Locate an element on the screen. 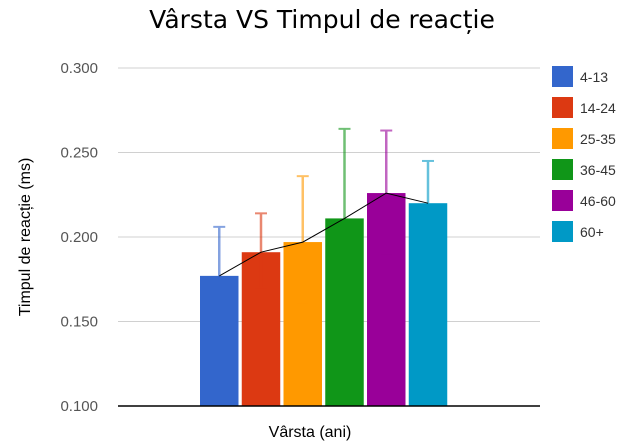  x-axis-label: Vârsta (ani) is located at coordinates (310, 432).